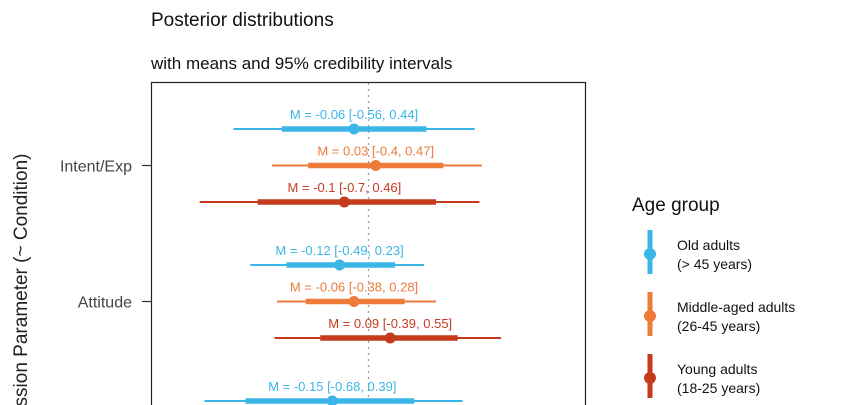 The width and height of the screenshot is (850, 405). I want to click on legend-sublabel: (26-45 years), so click(718, 326).